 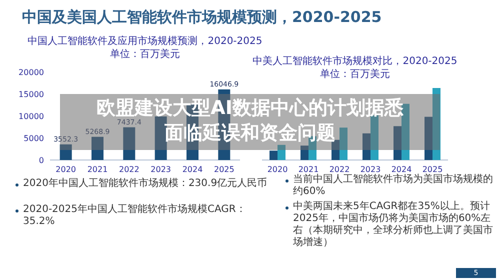 I want to click on chart-title: 中美人工智能软件市场规模对比，2020-2025, so click(x=355, y=61).